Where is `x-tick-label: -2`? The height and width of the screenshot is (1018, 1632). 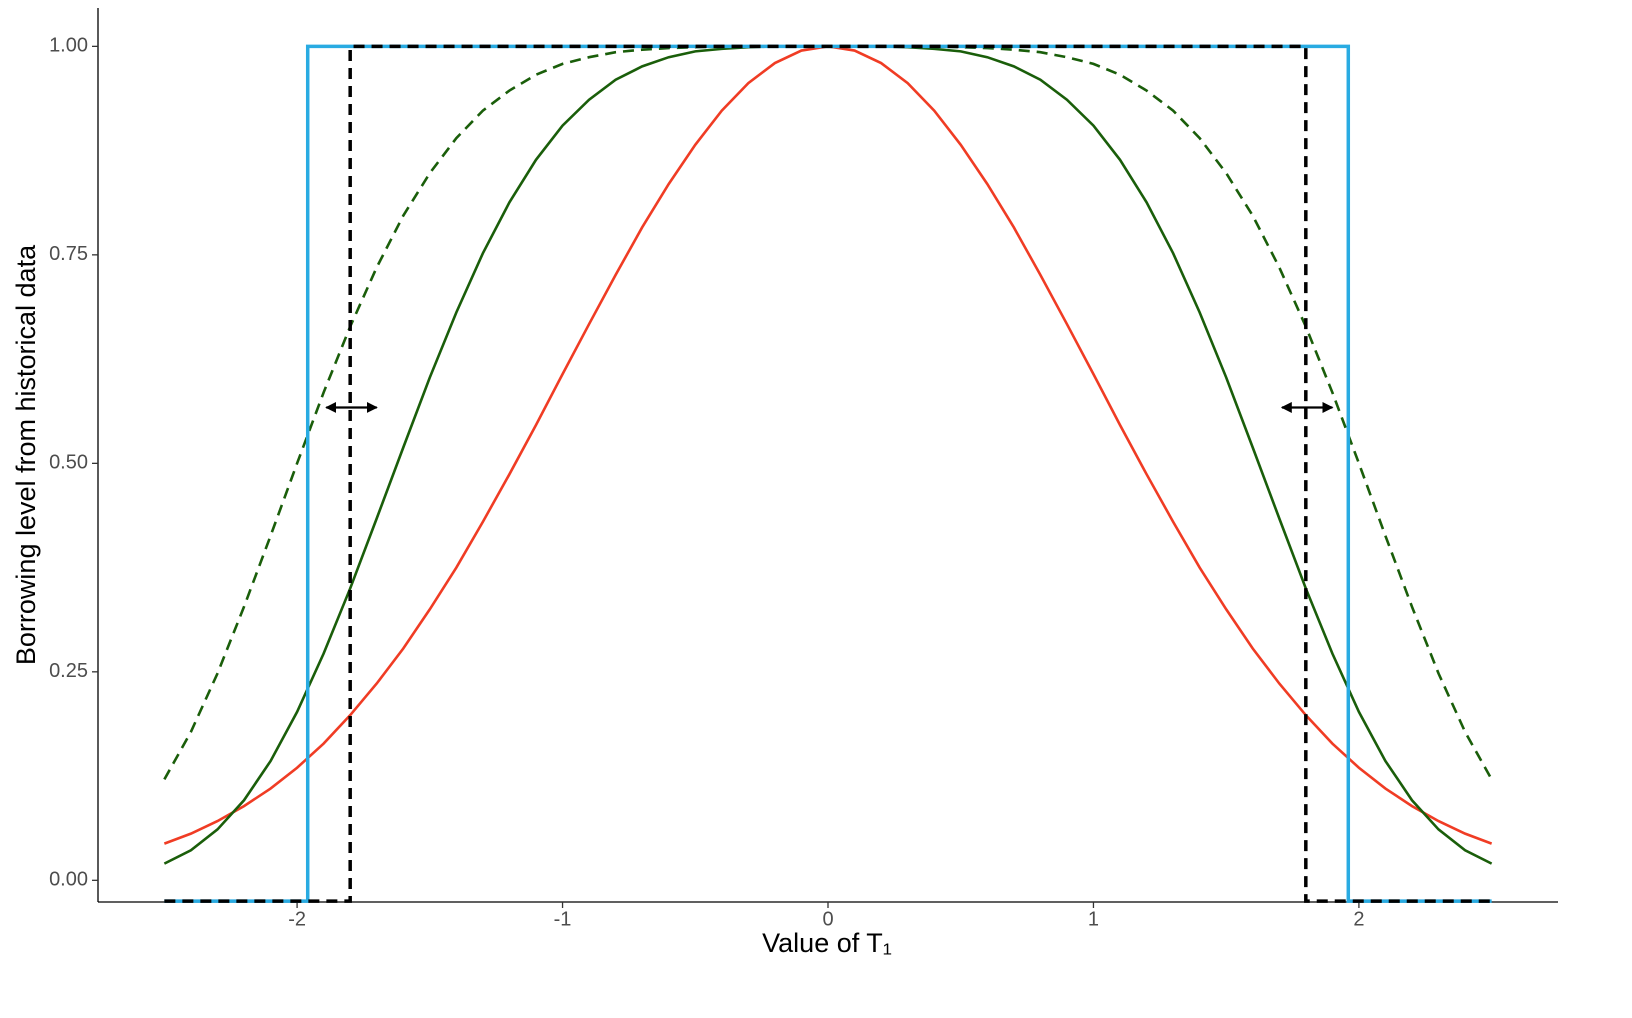
x-tick-label: -2 is located at coordinates (297, 919).